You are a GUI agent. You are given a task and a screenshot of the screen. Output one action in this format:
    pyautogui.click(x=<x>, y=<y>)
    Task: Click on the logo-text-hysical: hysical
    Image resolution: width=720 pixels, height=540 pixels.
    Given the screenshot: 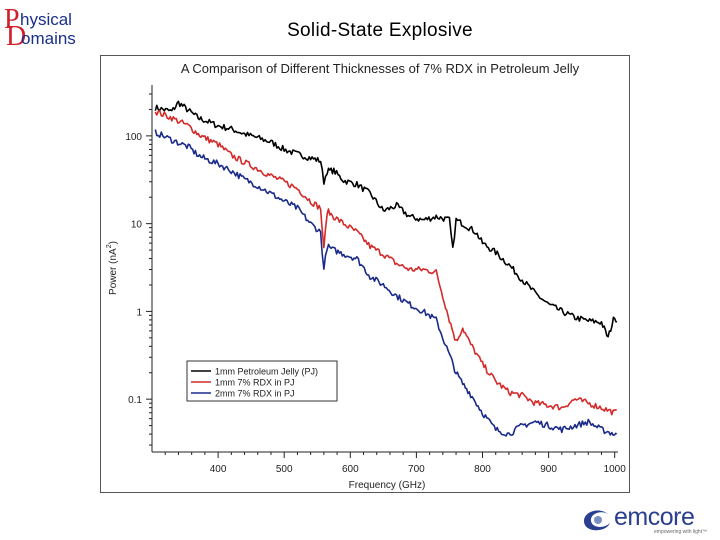 What is the action you would take?
    pyautogui.click(x=46, y=19)
    